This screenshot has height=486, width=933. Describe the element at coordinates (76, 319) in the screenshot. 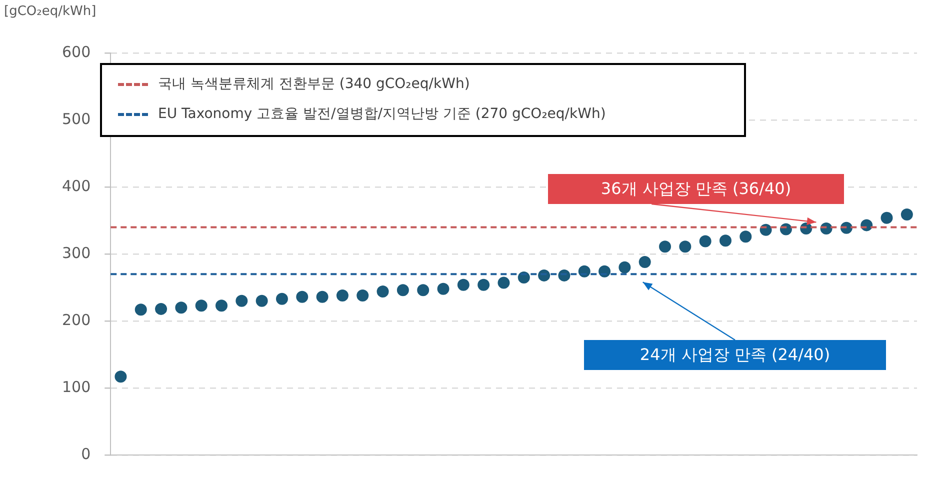

I see `y-tick-label: 200` at that location.